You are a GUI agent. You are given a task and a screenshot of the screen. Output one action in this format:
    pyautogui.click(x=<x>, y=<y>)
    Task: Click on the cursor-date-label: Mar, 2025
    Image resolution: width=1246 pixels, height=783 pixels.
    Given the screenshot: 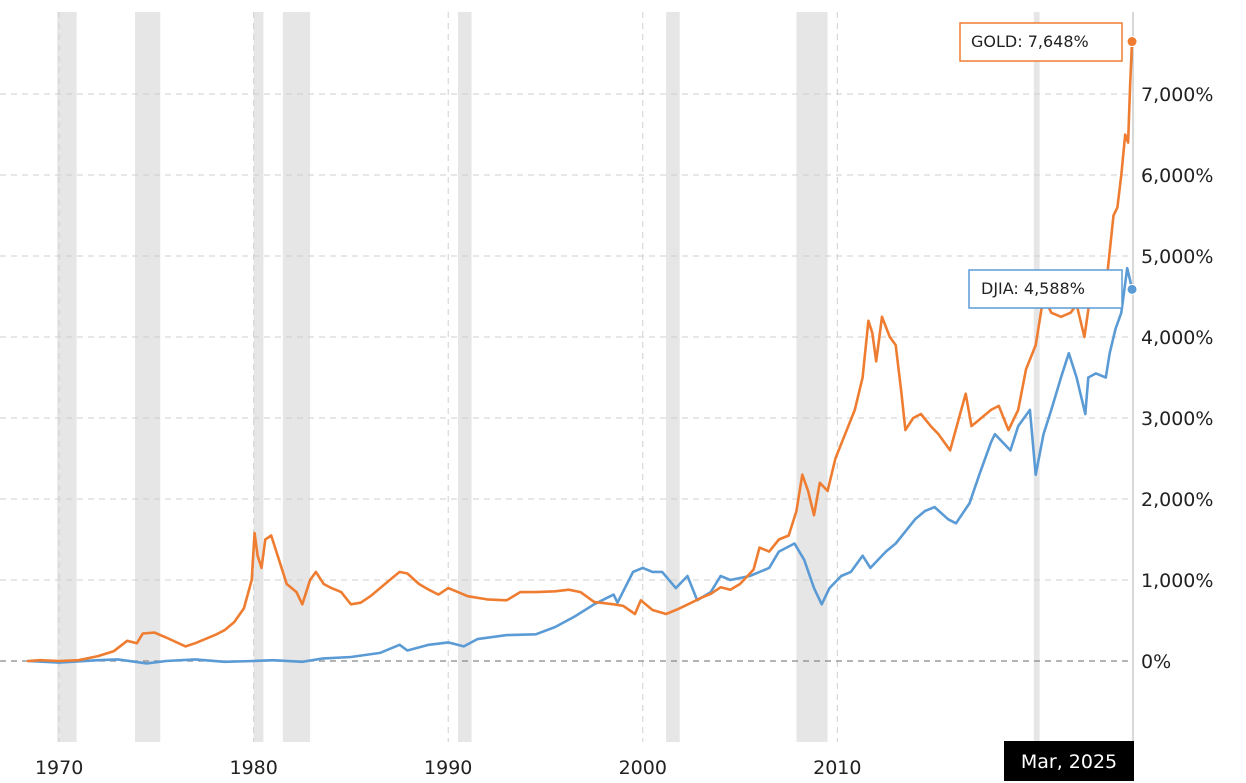 What is the action you would take?
    pyautogui.click(x=1069, y=761)
    